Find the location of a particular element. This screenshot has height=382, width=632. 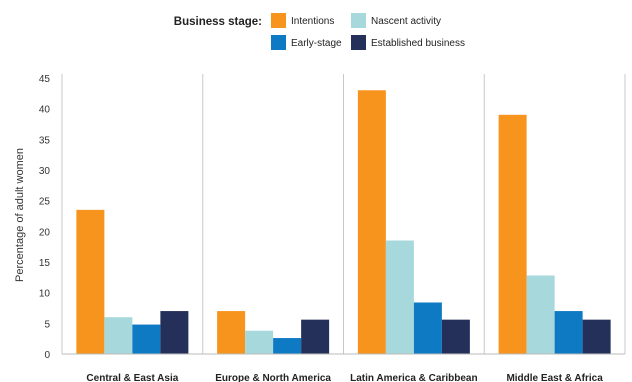

y-tick-label: 20 is located at coordinates (45, 232).